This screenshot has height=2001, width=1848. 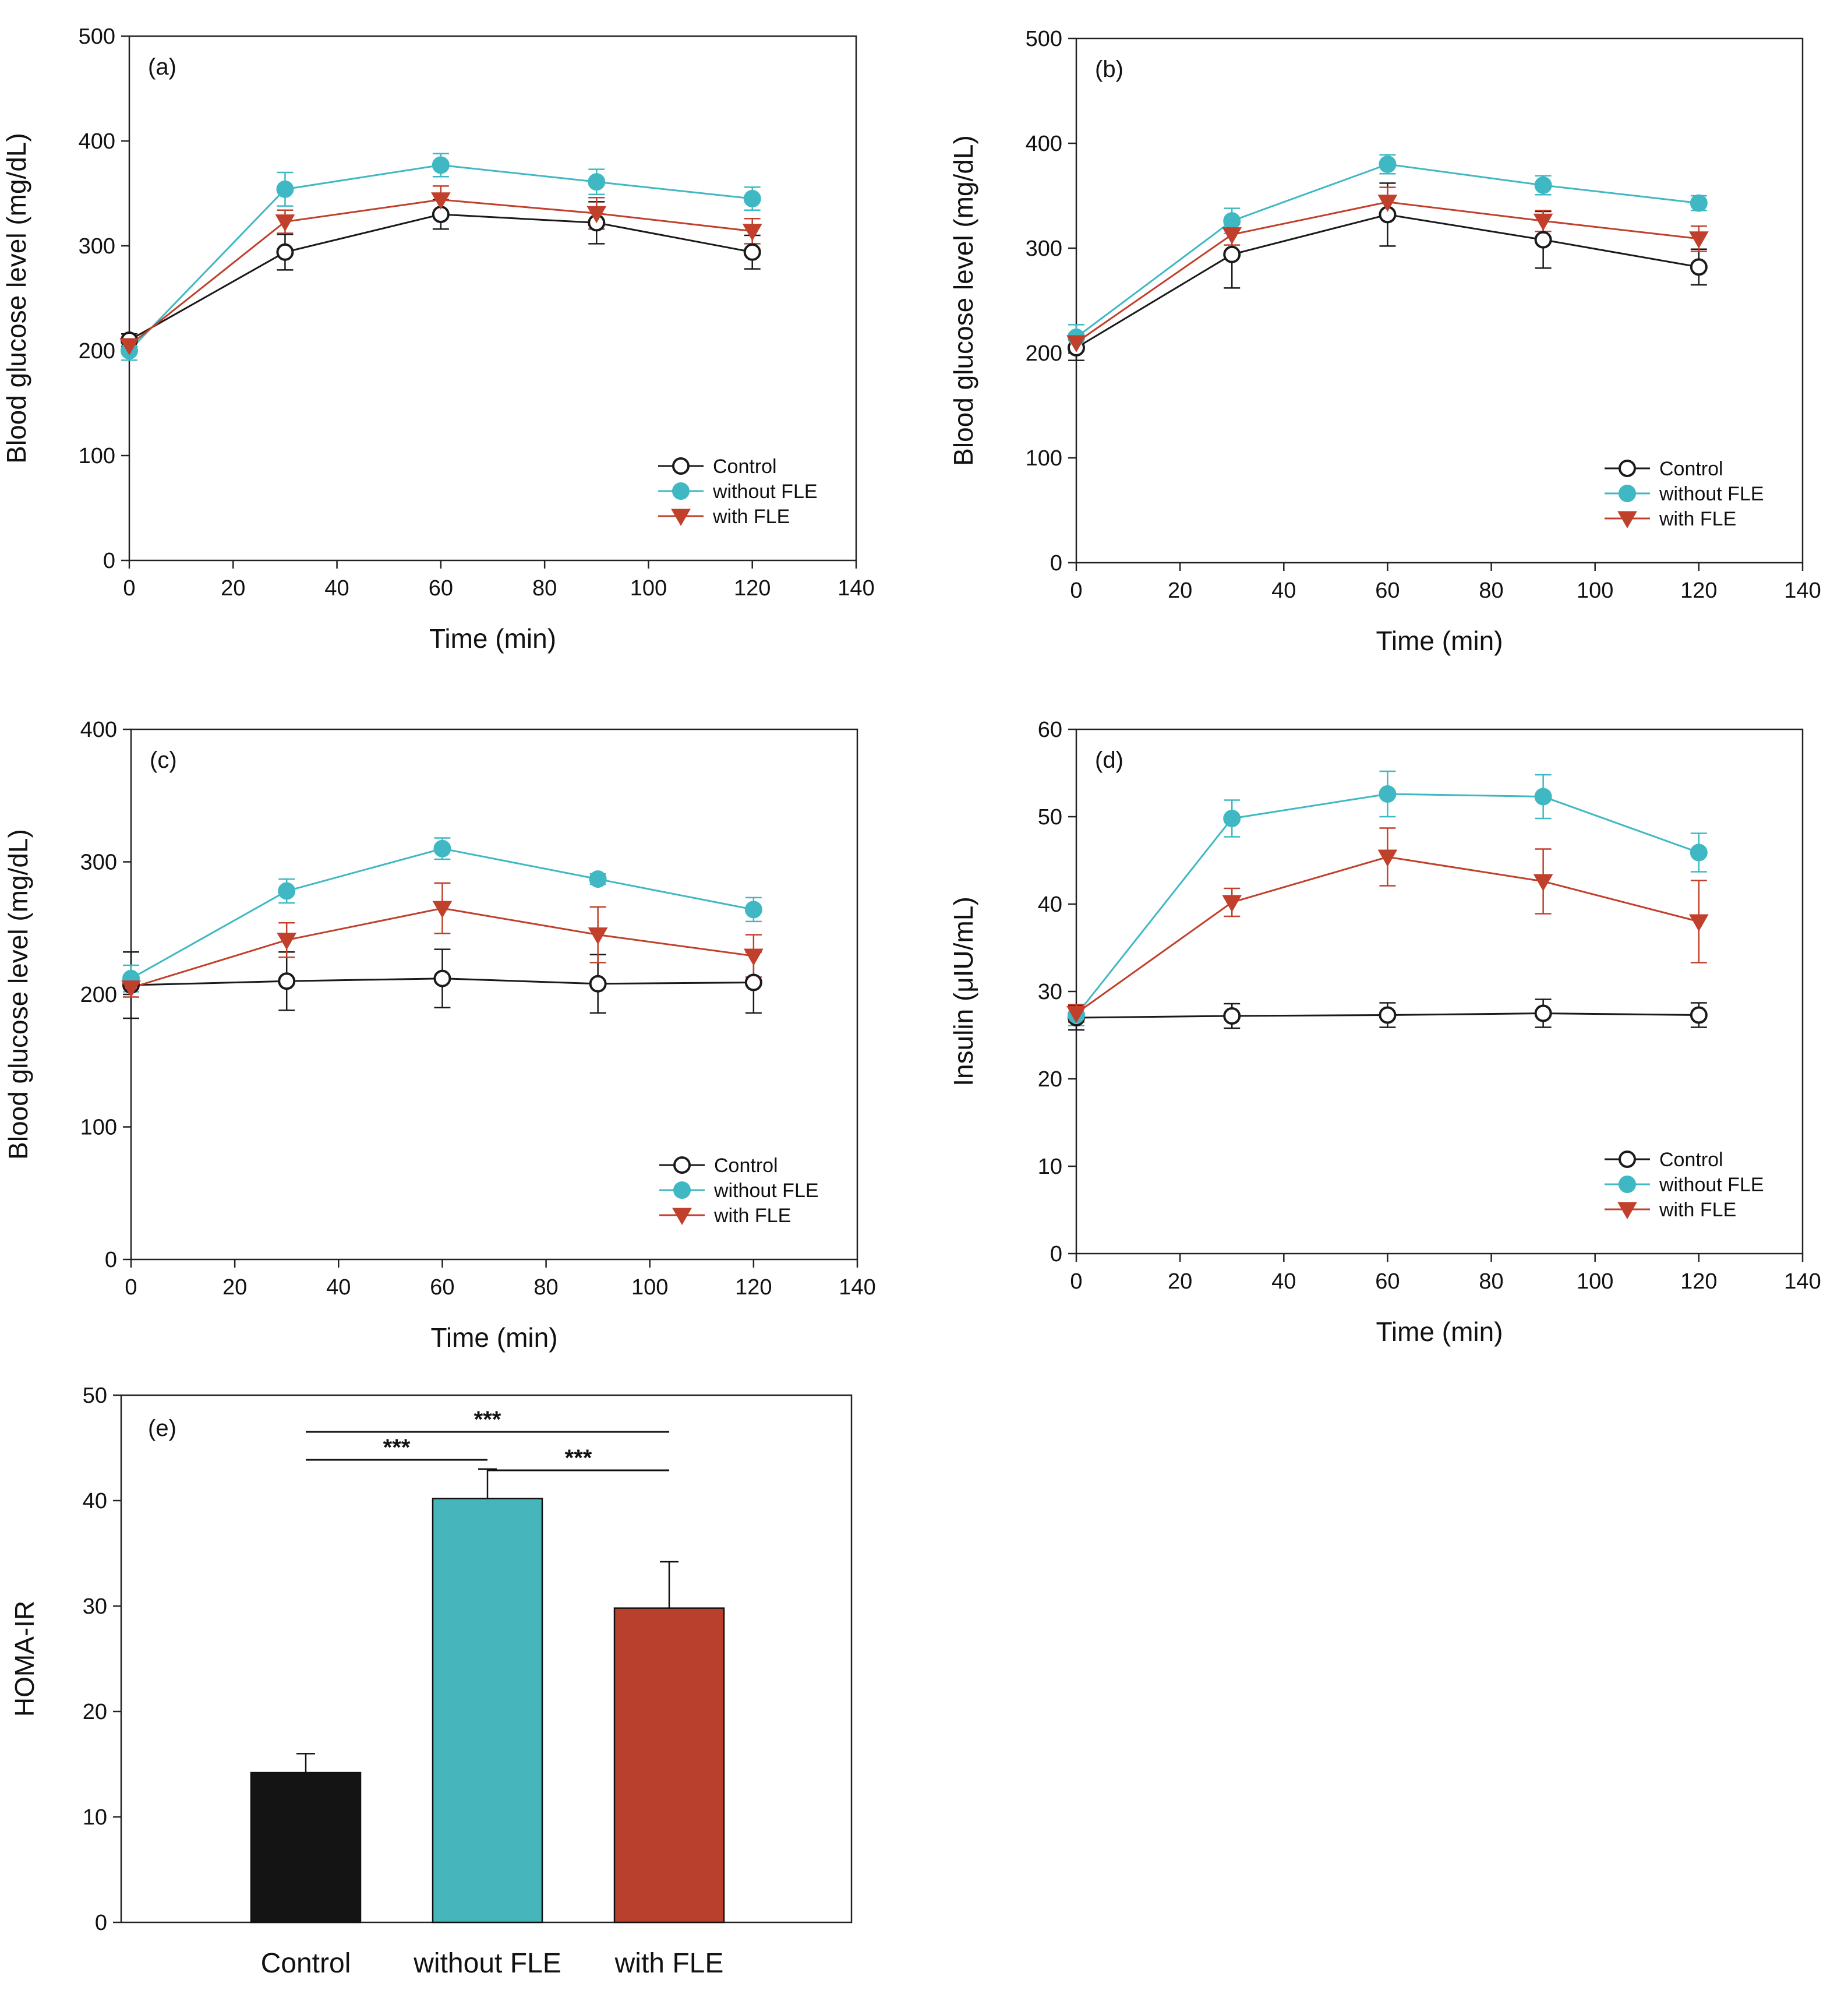 I want to click on bar-with-fle: with FLE, so click(x=669, y=1770).